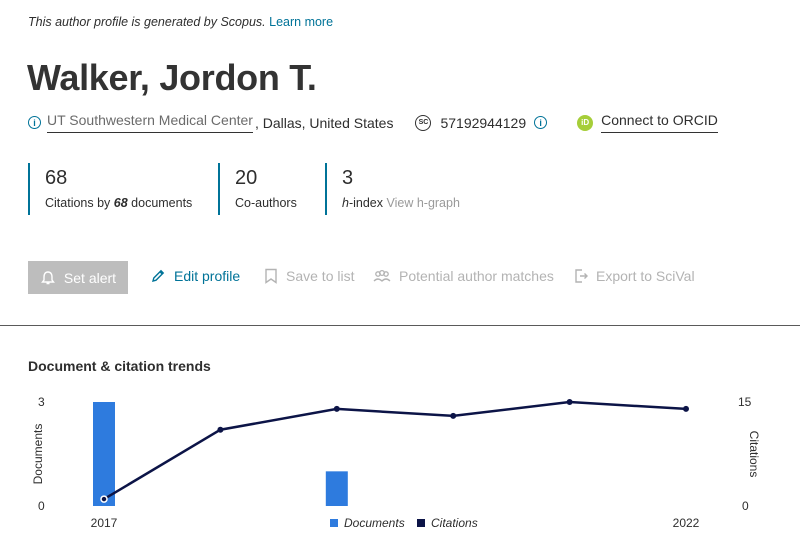 The image size is (800, 551). What do you see at coordinates (585, 122) in the screenshot?
I see `orcid-icon: iD` at bounding box center [585, 122].